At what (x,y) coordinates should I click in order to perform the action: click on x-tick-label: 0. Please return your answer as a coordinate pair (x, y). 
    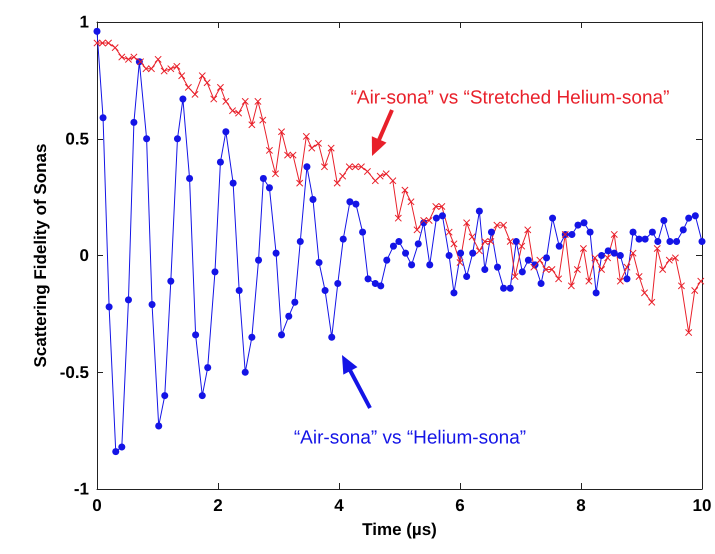
    Looking at the image, I should click on (97, 505).